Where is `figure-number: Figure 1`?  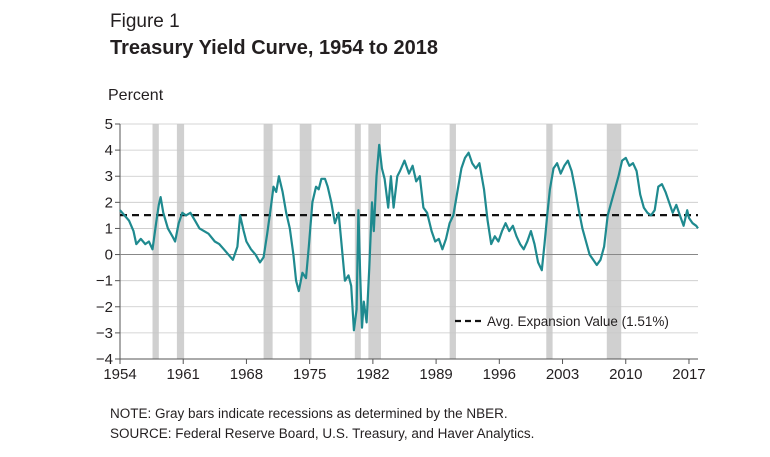
figure-number: Figure 1 is located at coordinates (145, 21).